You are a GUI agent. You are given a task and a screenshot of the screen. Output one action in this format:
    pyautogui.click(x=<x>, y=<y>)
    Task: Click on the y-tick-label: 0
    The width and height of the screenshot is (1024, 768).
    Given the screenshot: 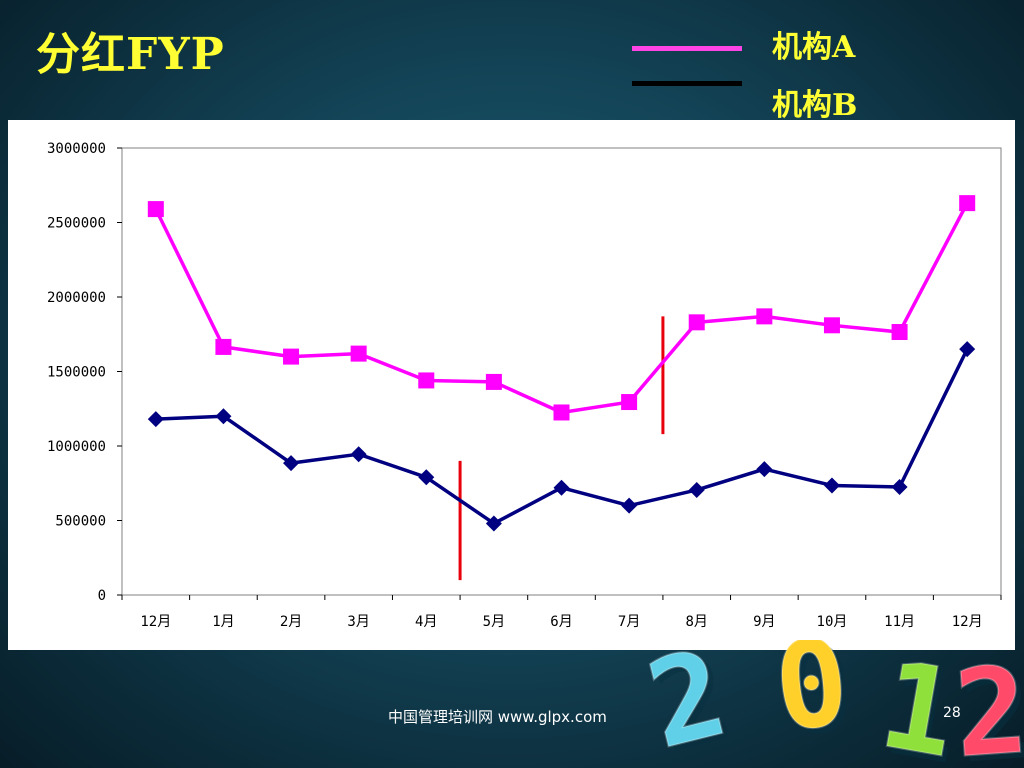 What is the action you would take?
    pyautogui.click(x=102, y=596)
    